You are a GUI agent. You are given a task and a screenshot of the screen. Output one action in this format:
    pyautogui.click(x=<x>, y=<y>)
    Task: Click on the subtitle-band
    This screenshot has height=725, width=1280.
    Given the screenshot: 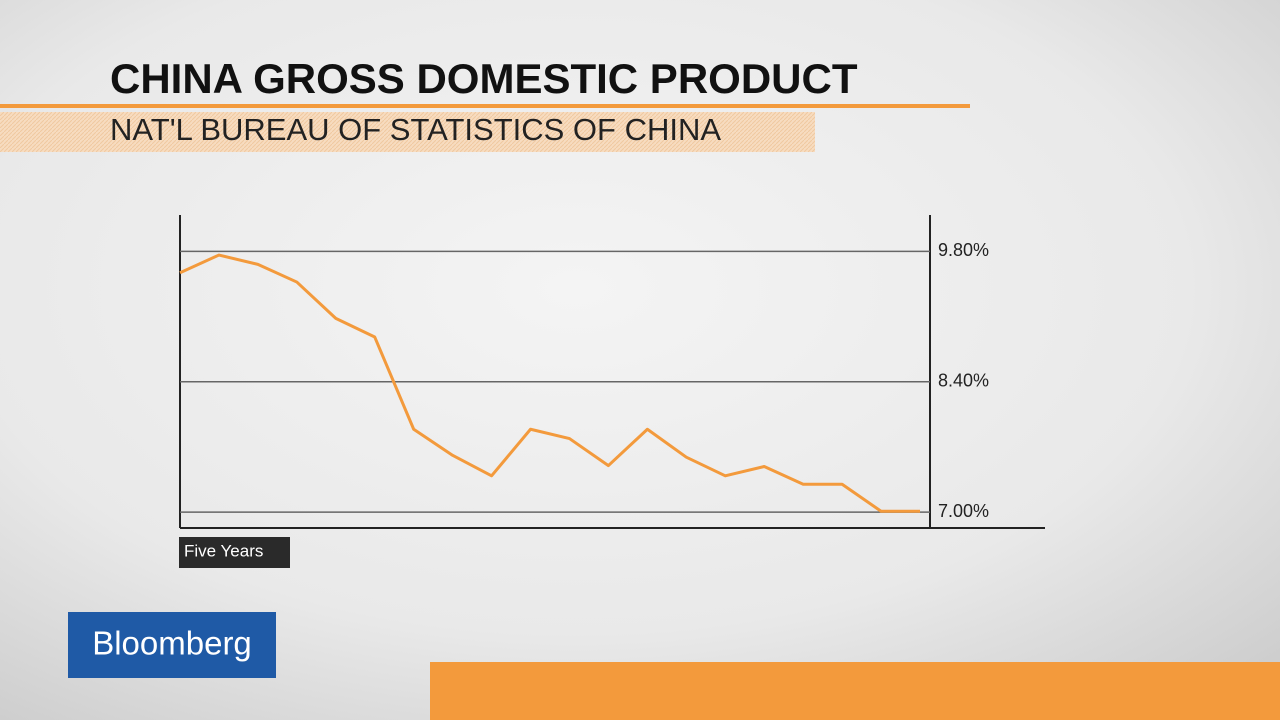 What is the action you would take?
    pyautogui.click(x=407, y=132)
    